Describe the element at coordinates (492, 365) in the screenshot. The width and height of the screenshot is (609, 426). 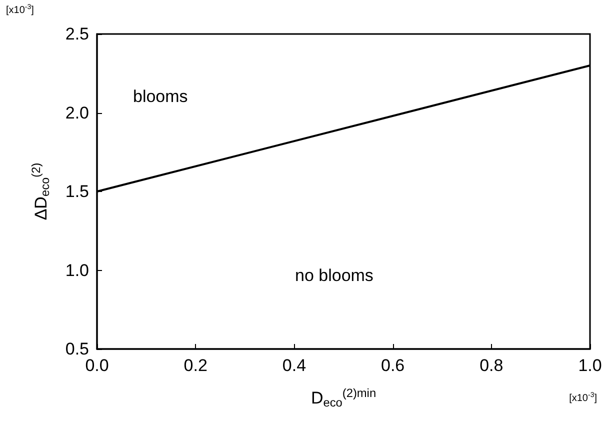
I see `x-tick-label: 0.8` at that location.